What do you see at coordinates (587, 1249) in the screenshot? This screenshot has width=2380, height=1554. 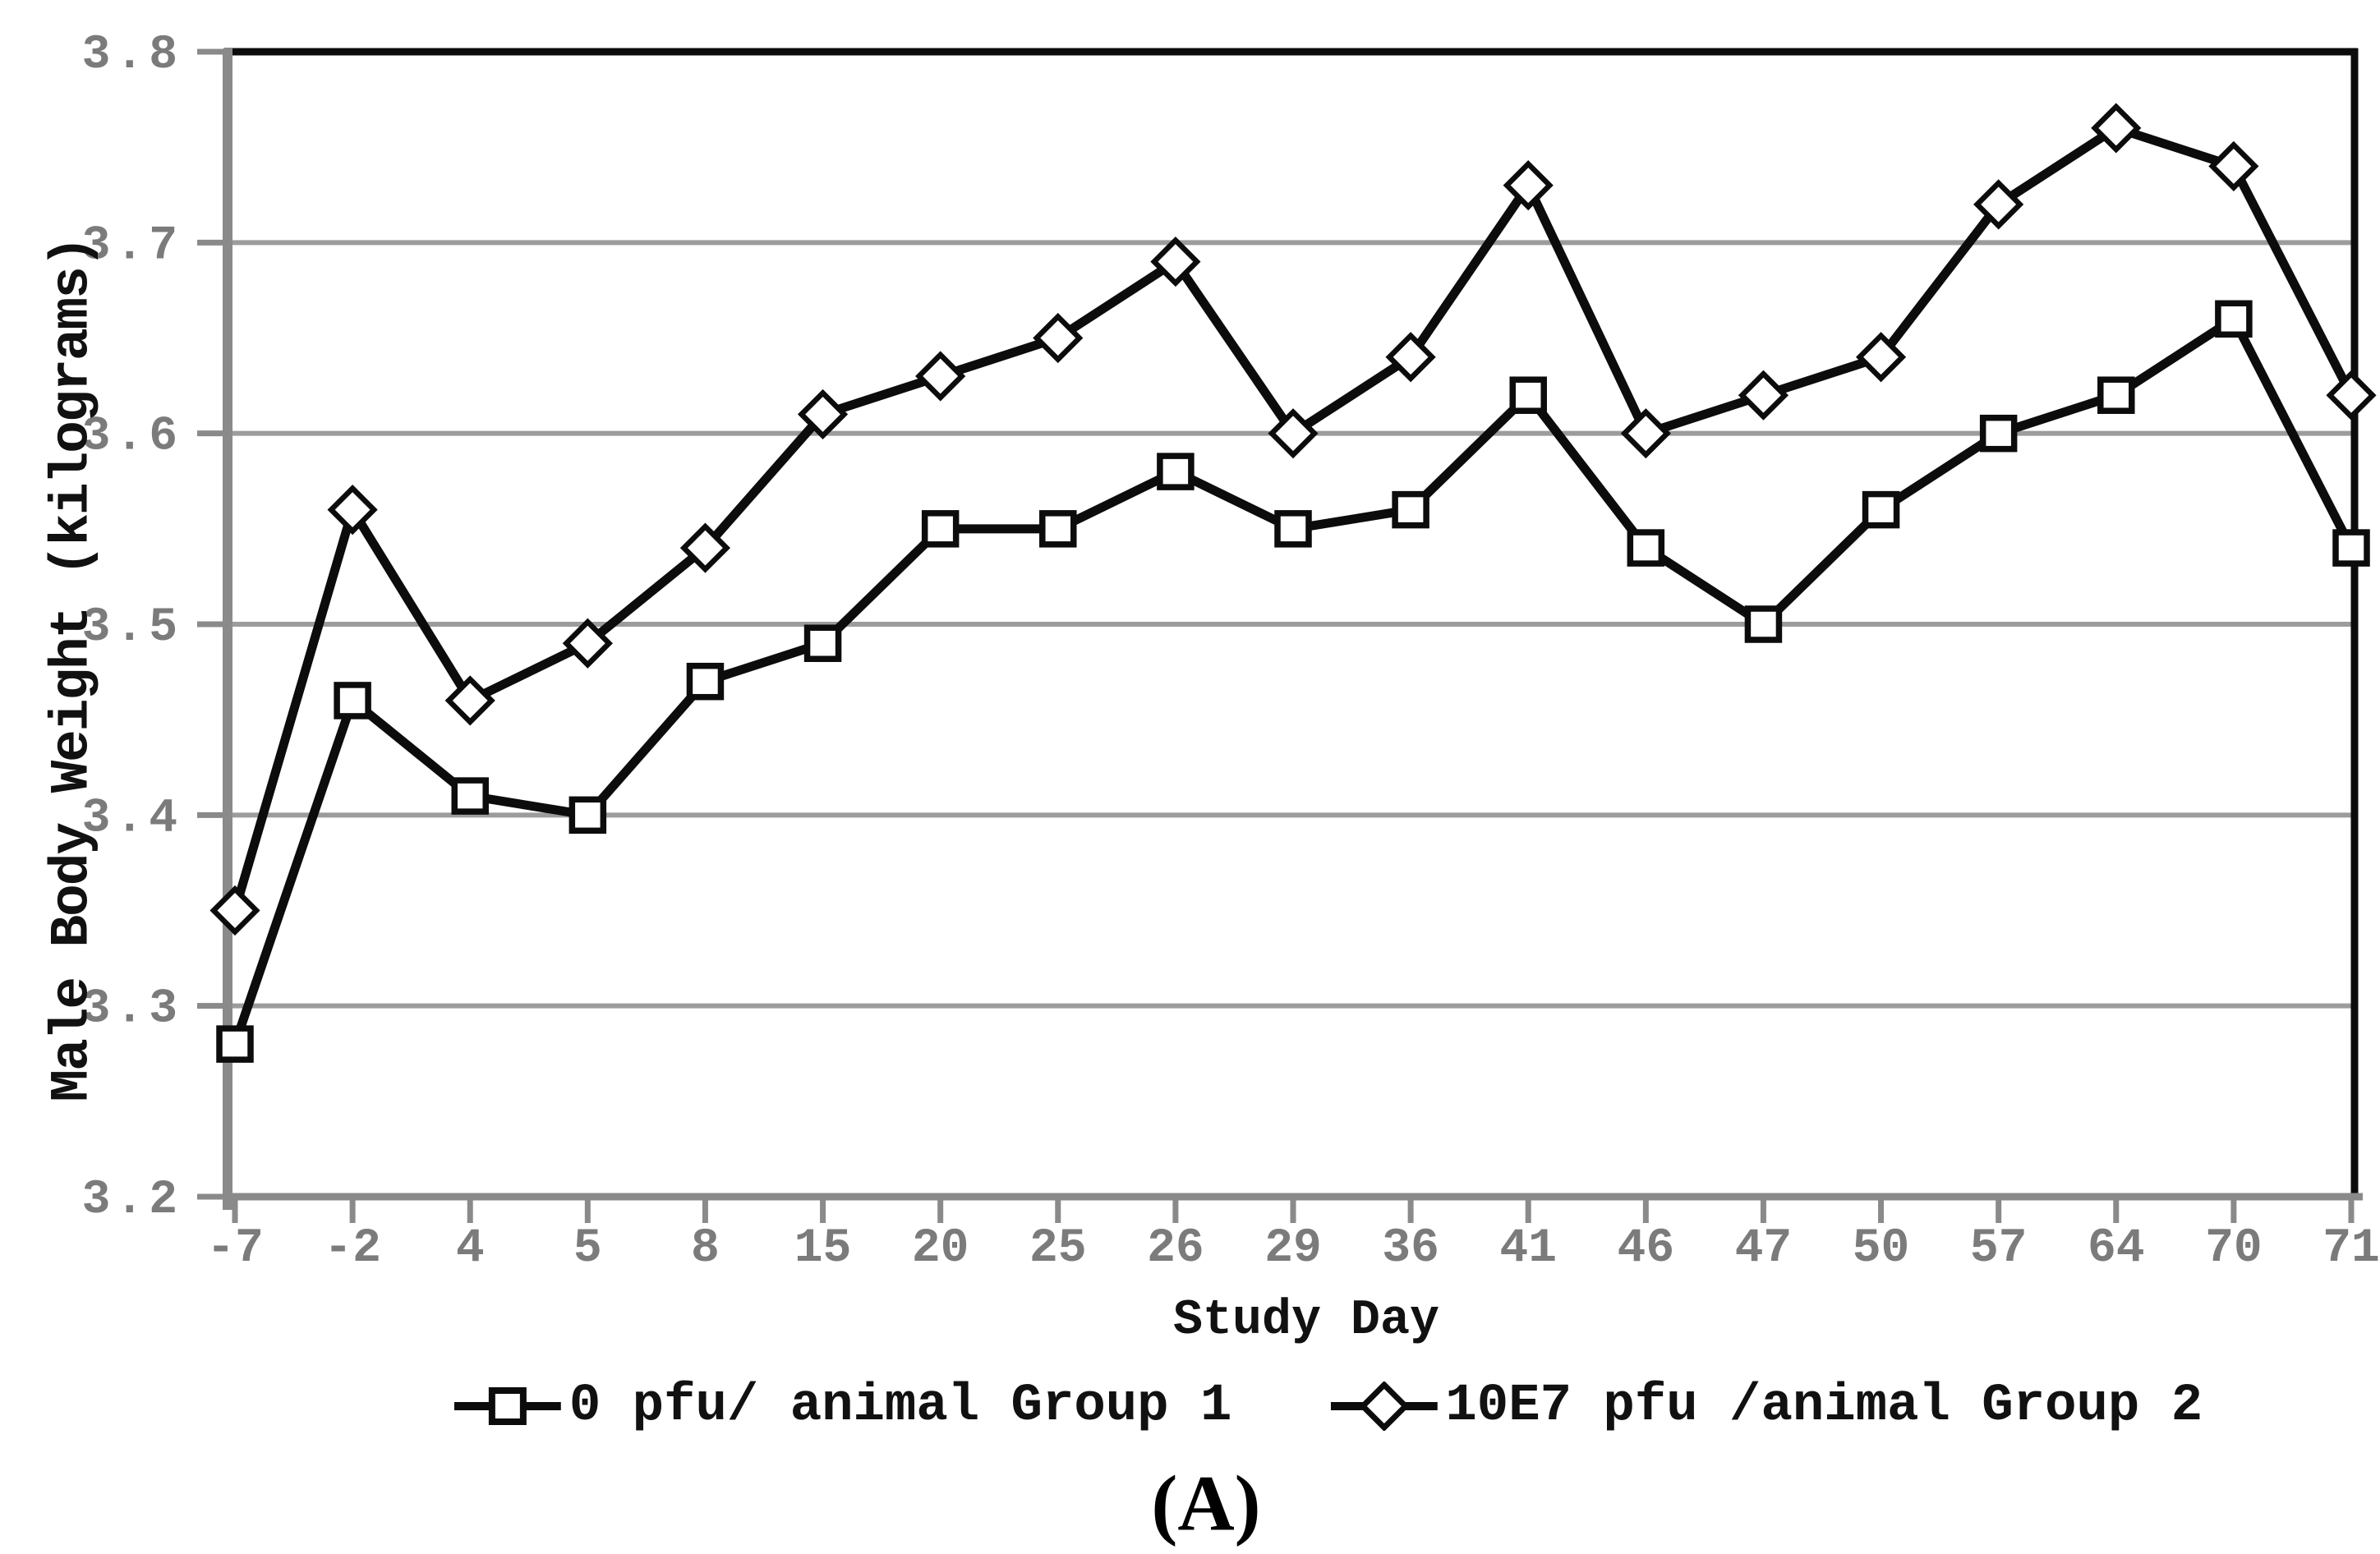 I see `x-tick-label: 5` at bounding box center [587, 1249].